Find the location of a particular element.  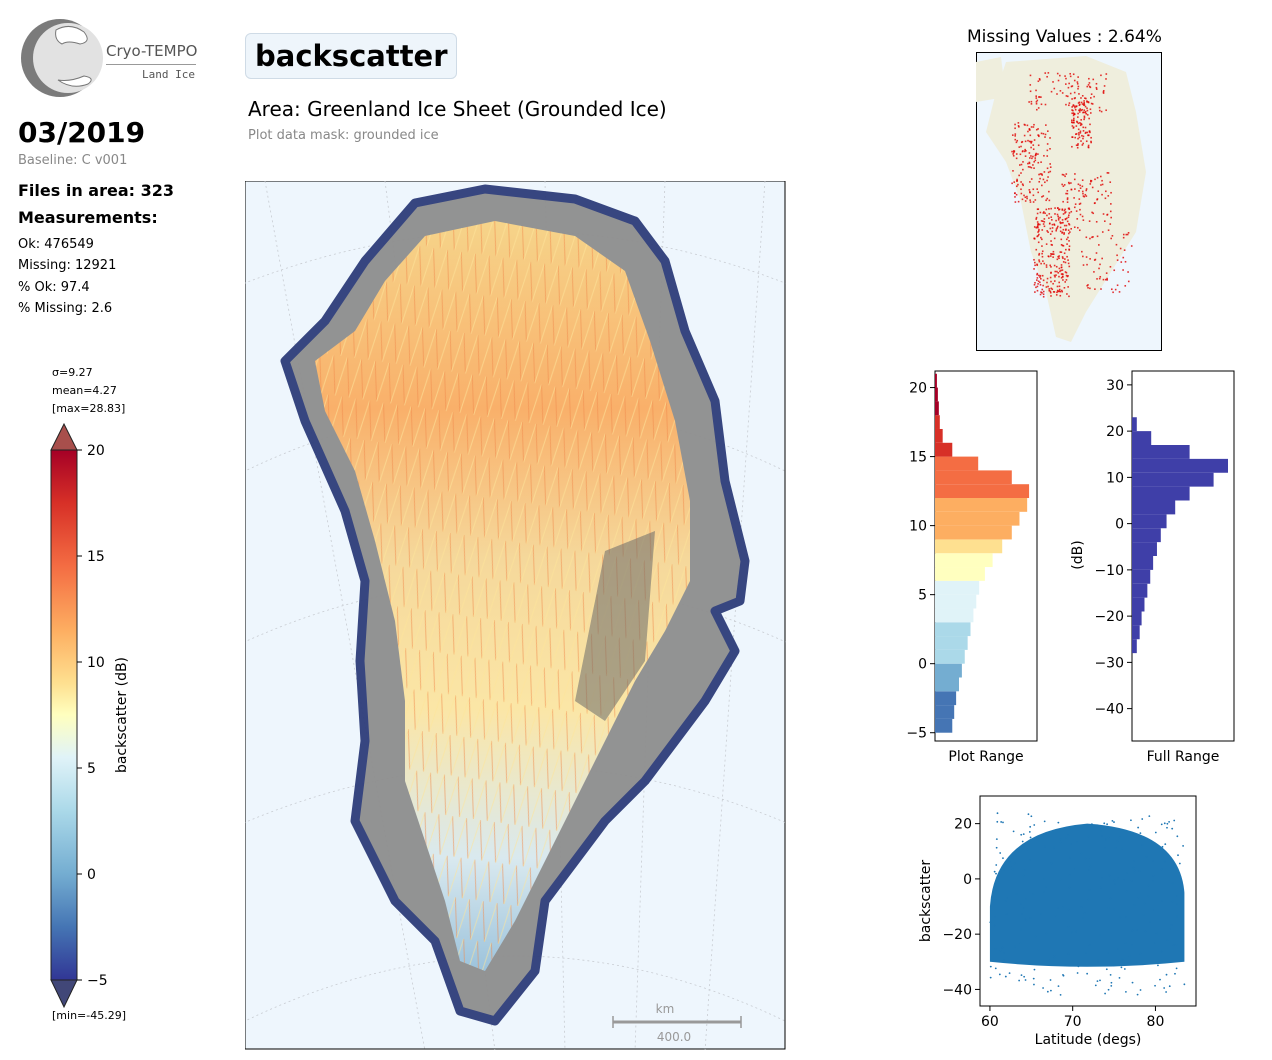

scatter-ytick-label: −40 is located at coordinates (957, 990).